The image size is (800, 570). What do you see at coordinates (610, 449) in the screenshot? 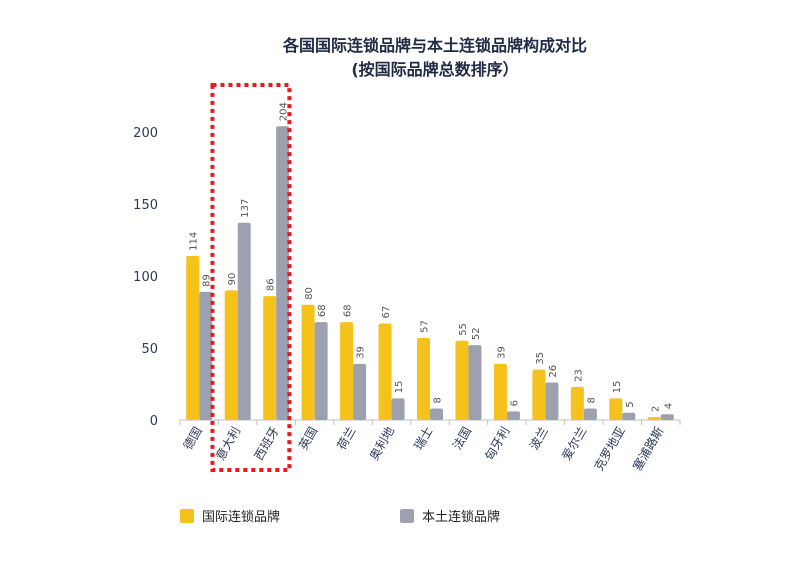
I see `x-tick-label: 克罗地亚` at bounding box center [610, 449].